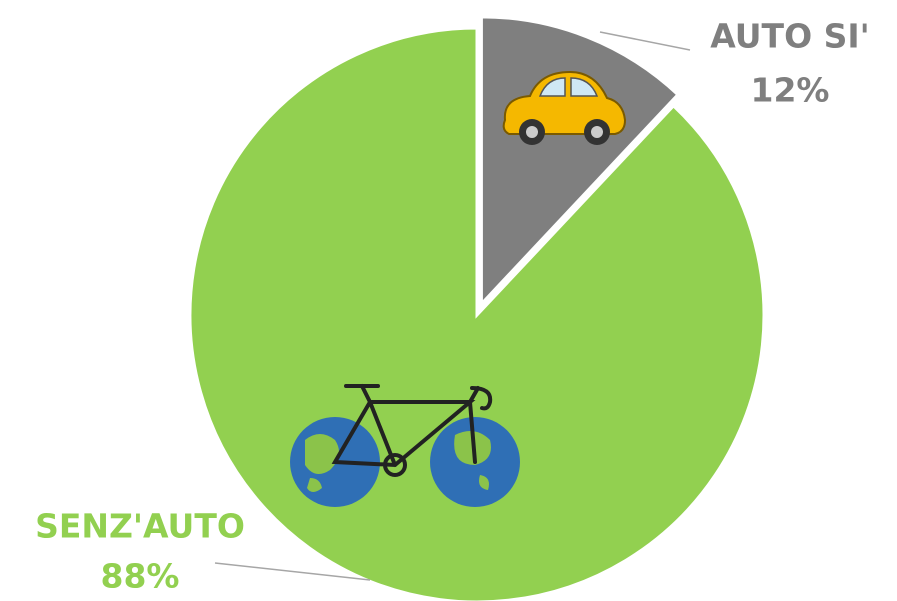 The width and height of the screenshot is (897, 601). What do you see at coordinates (405, 445) in the screenshot?
I see `bike-icon` at bounding box center [405, 445].